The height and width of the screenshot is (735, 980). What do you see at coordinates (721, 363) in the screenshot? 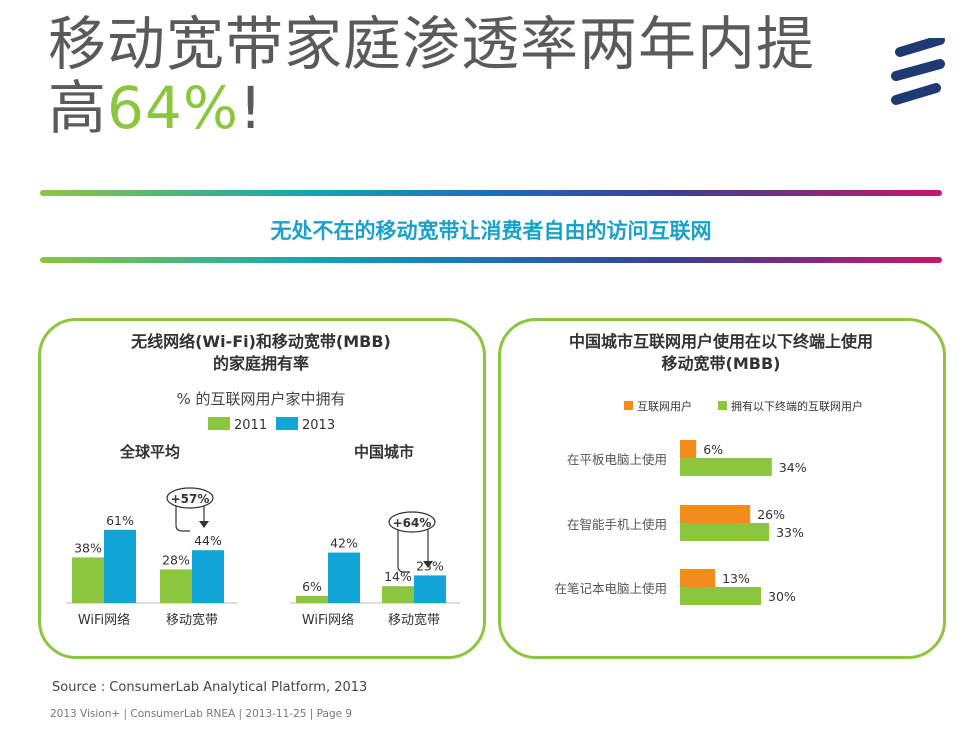
I see `right-title-line-2: 移动宽带(MBB)` at bounding box center [721, 363].